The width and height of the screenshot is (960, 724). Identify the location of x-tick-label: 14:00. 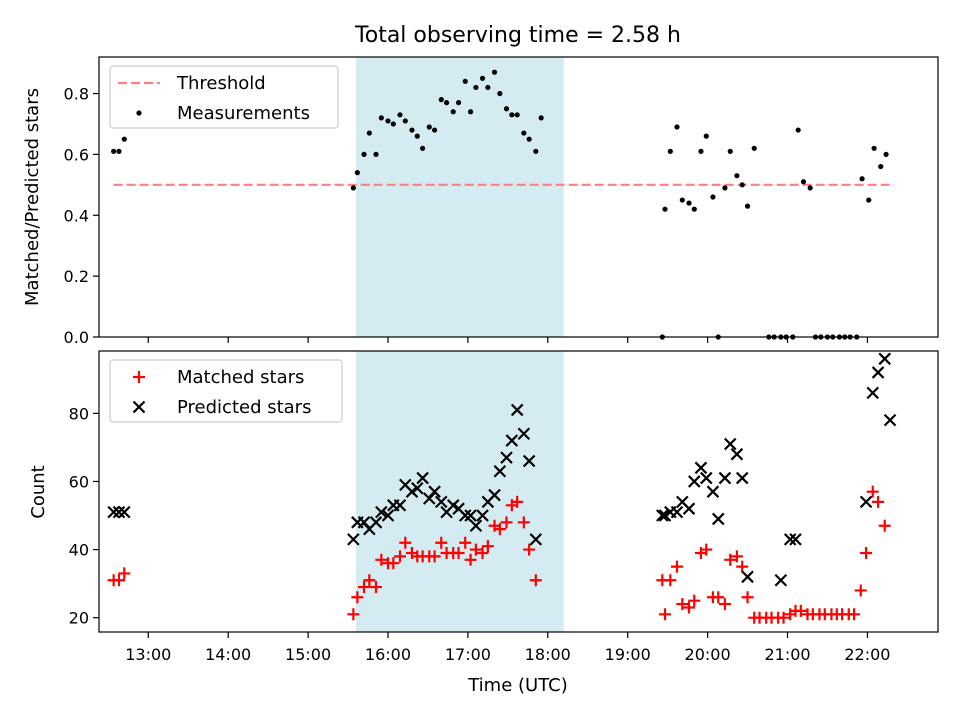
(228, 654).